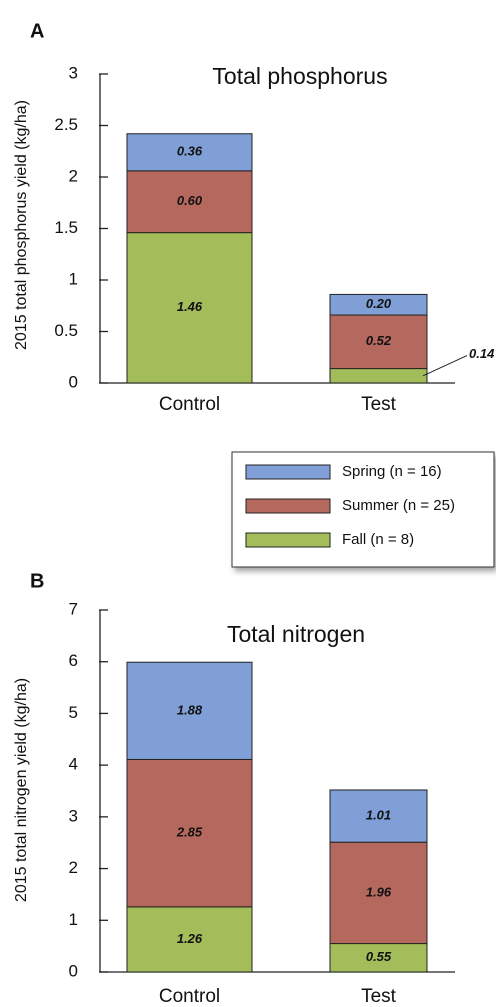  What do you see at coordinates (73, 764) in the screenshot?
I see `y-tick-label: 4` at bounding box center [73, 764].